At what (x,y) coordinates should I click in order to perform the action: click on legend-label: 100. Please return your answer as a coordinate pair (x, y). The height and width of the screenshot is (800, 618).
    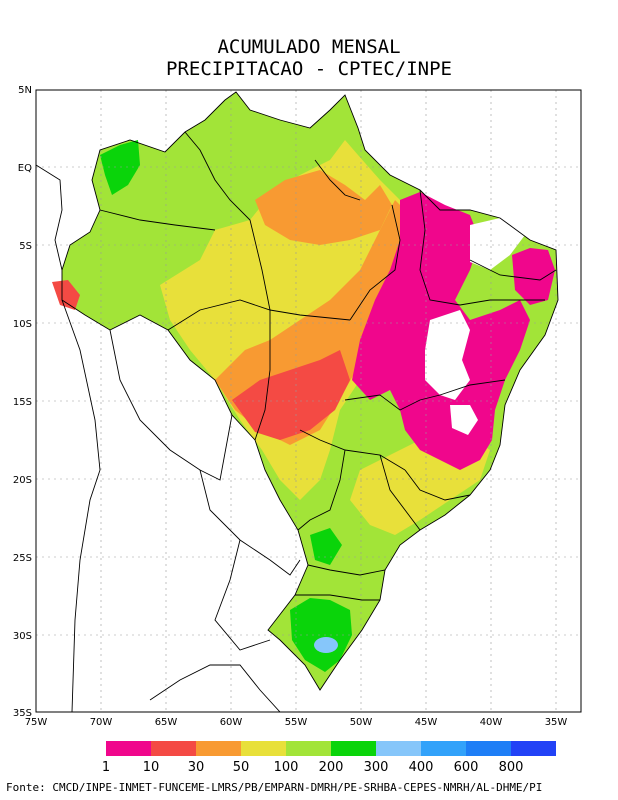
    Looking at the image, I should click on (286, 767).